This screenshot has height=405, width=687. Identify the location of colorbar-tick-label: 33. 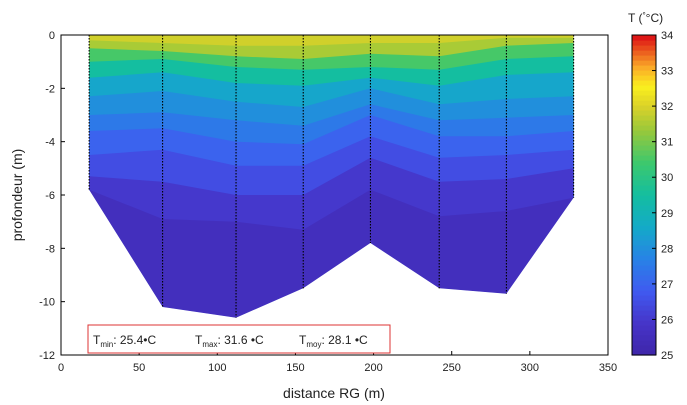
(667, 72).